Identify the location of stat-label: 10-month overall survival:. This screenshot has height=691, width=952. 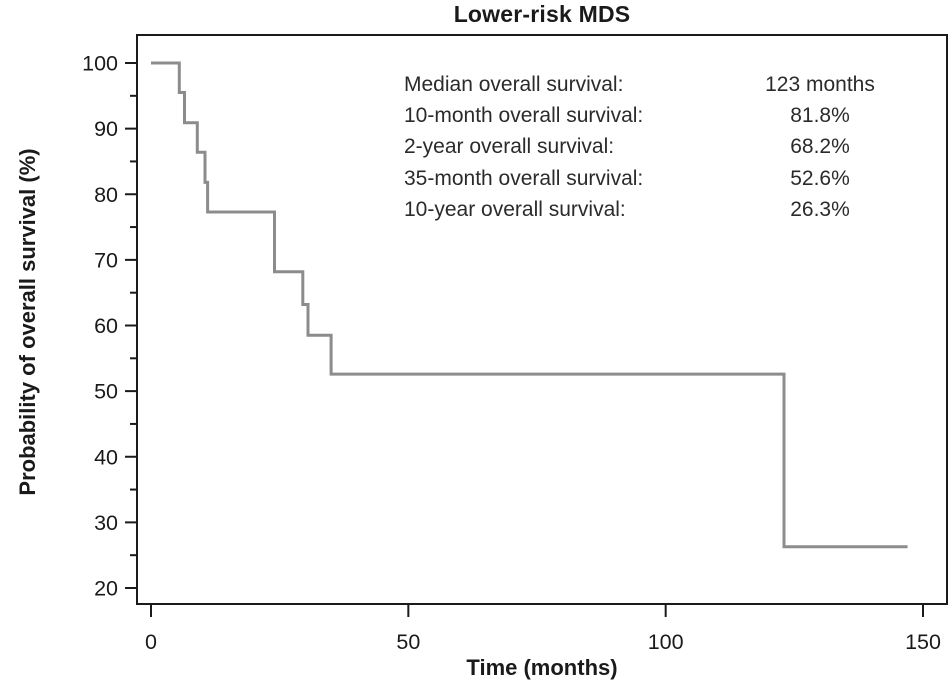
(524, 116).